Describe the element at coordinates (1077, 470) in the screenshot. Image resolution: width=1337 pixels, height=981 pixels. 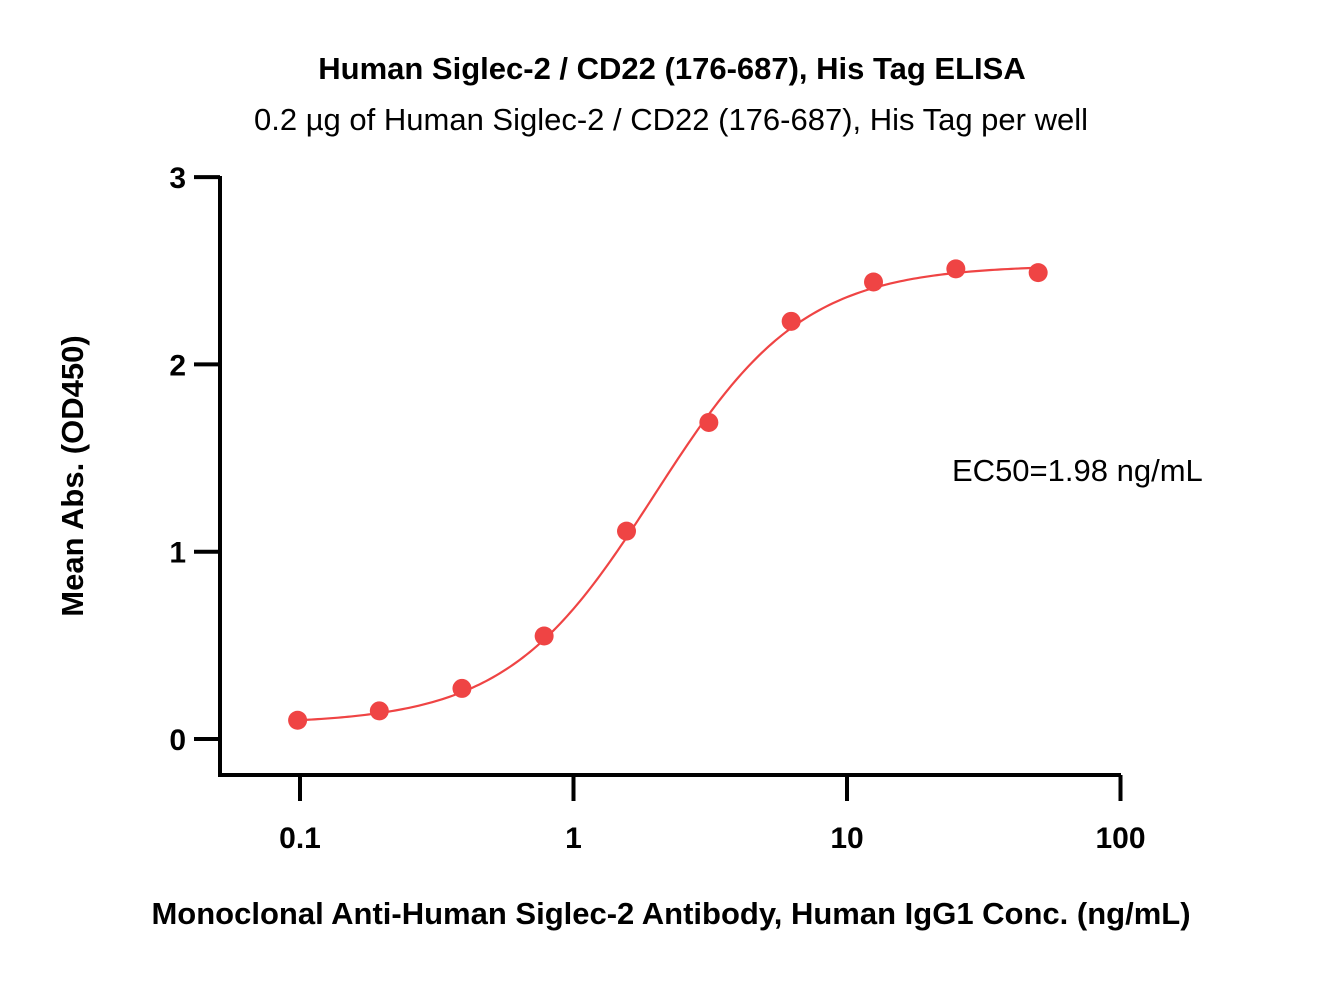
I see `ec50-annotation: EC50=1.98 ng/mL` at that location.